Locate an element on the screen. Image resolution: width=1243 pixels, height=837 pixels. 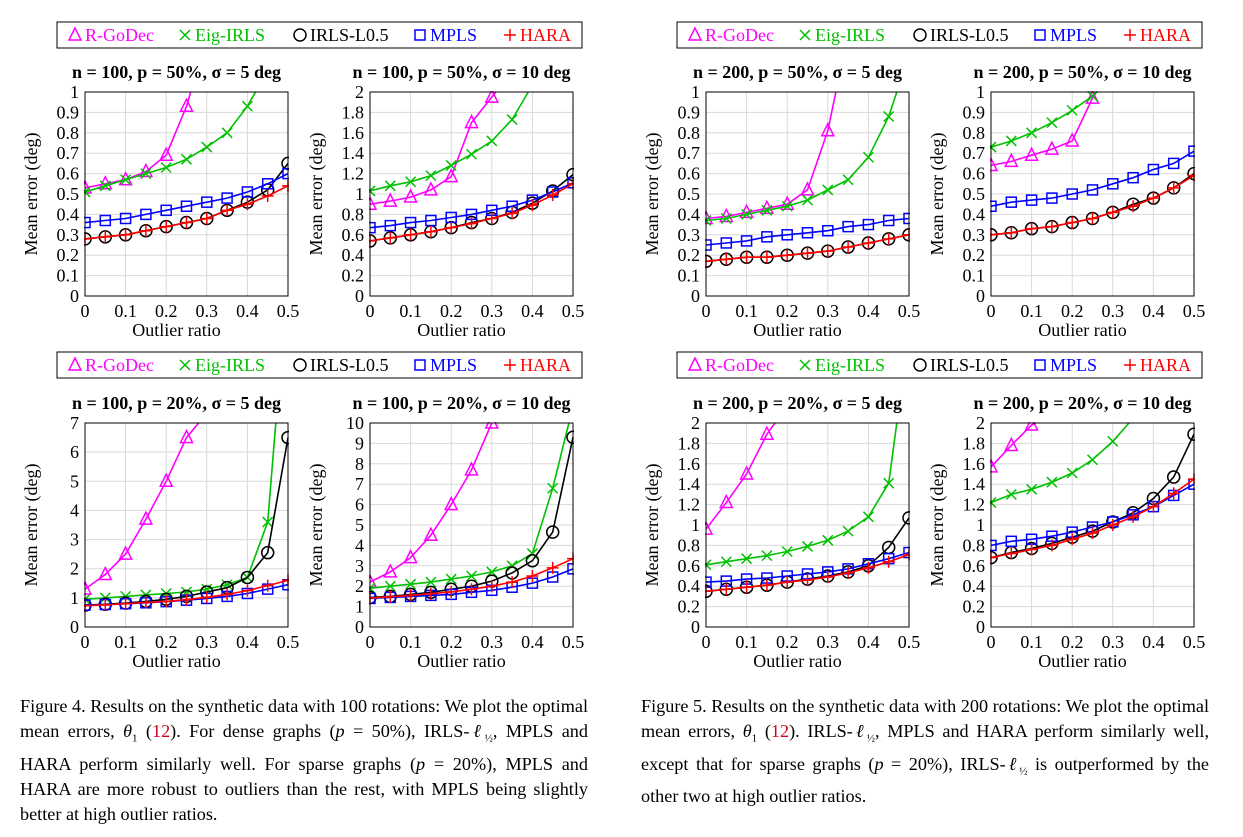
caption-text: ( is located at coordinates (764, 731).